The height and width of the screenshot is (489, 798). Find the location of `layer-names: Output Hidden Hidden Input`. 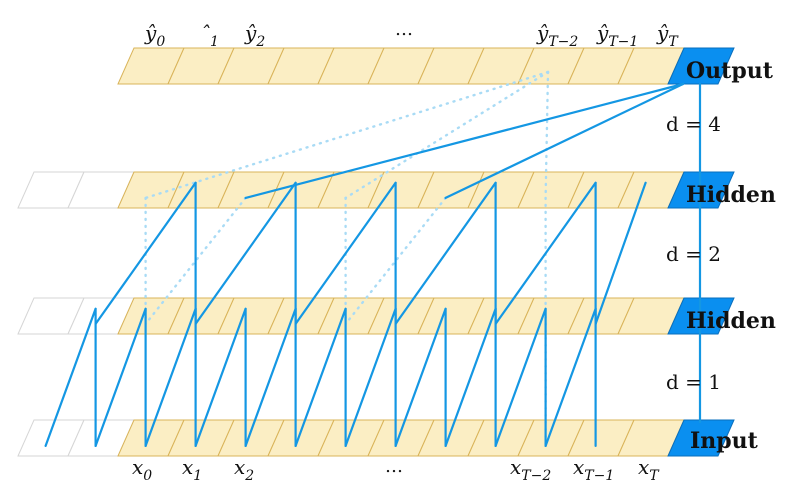

layer-names: Output Hidden Hidden Input is located at coordinates (731, 256).